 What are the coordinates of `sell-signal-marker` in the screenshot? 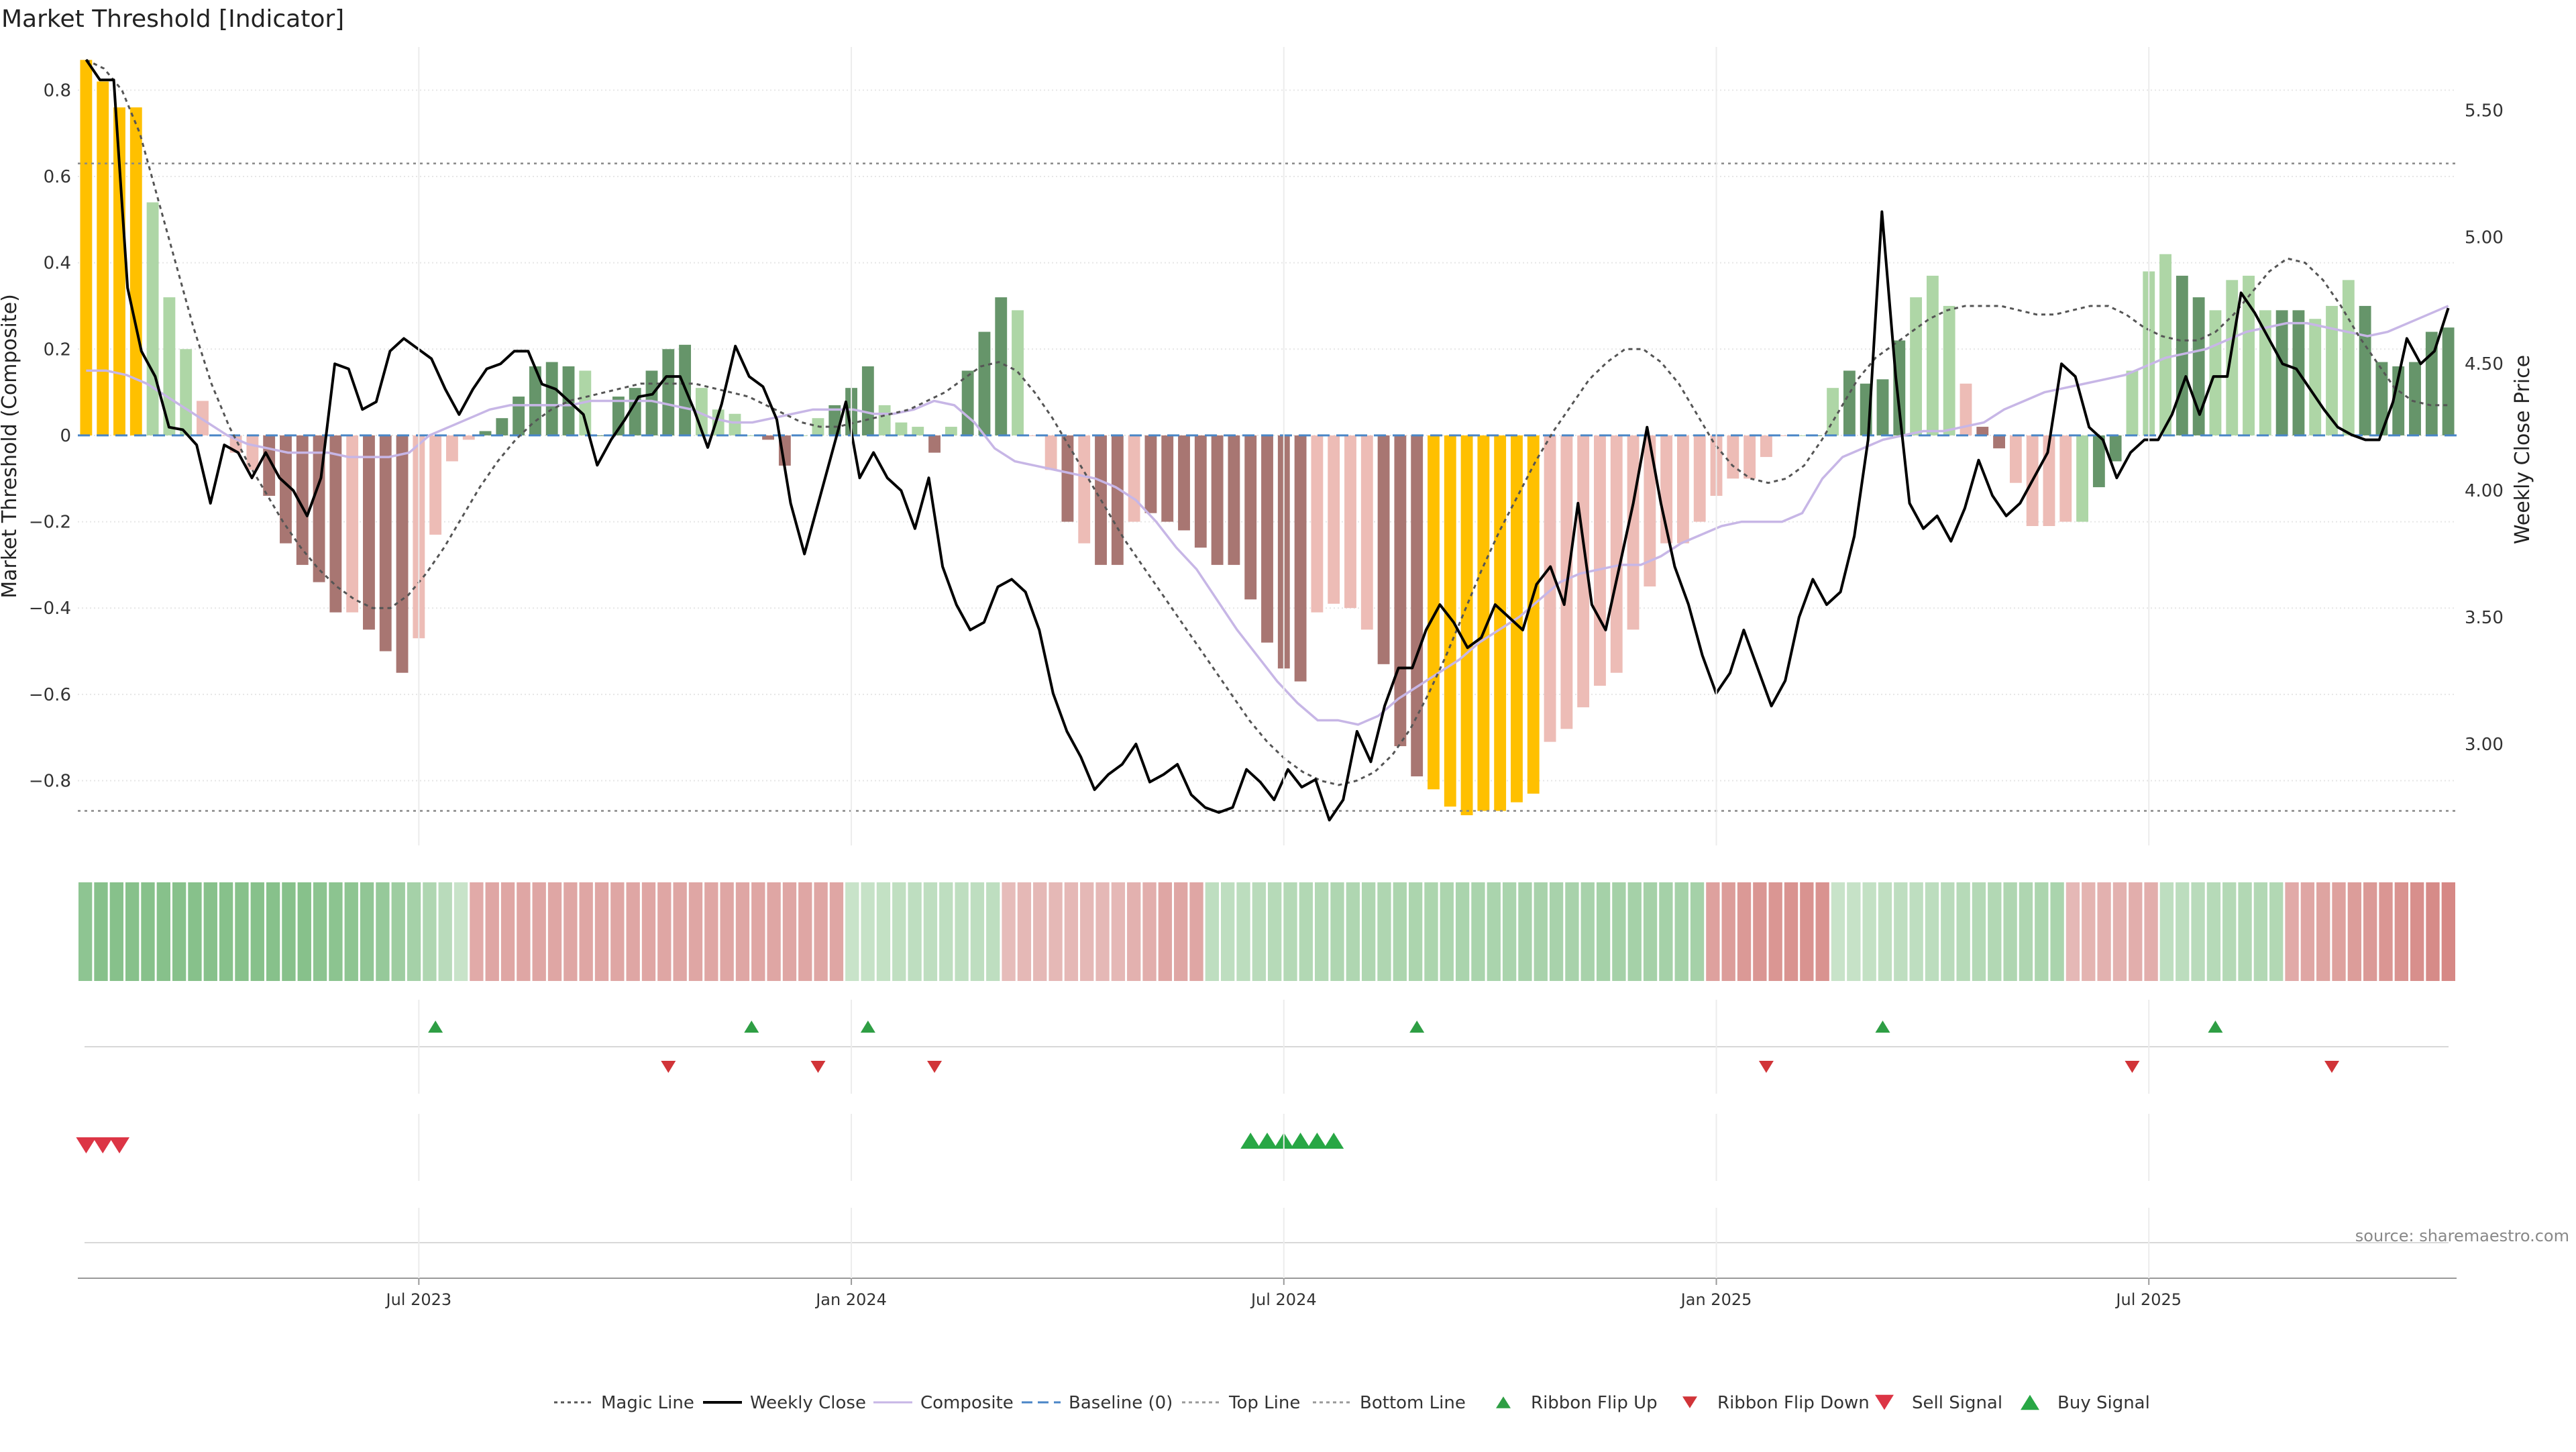 It's located at (103, 1145).